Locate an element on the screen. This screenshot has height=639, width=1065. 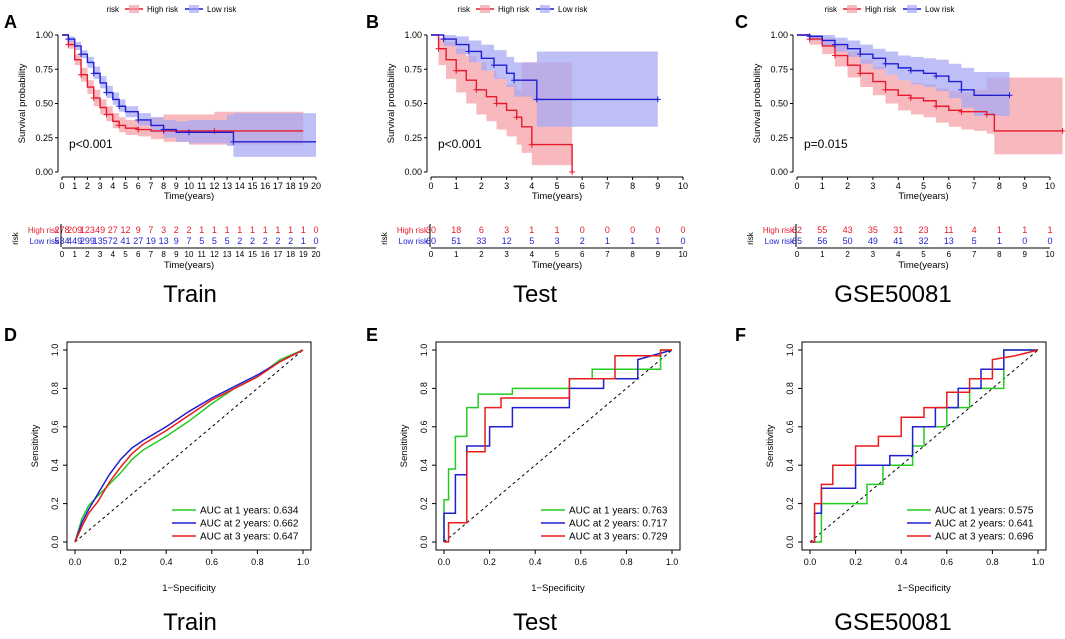
km-x-tick-label: 20 is located at coordinates (316, 186).